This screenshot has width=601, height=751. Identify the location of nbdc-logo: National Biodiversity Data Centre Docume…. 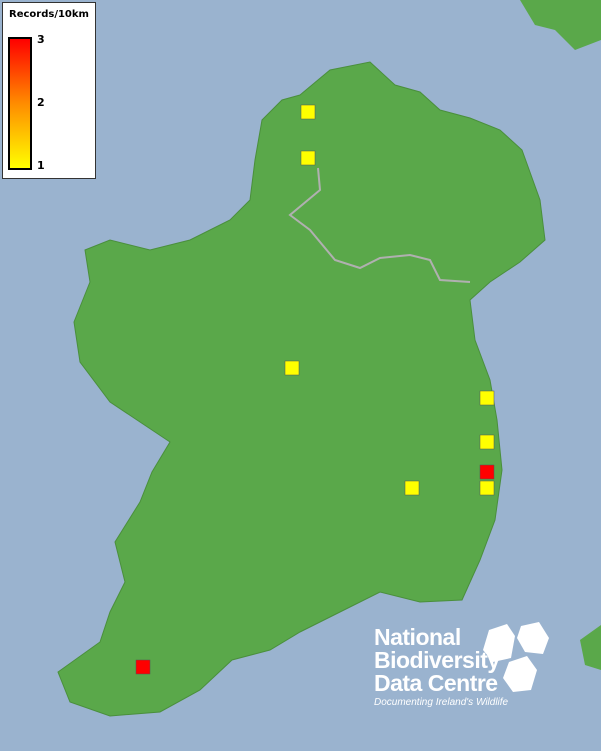
(461, 665).